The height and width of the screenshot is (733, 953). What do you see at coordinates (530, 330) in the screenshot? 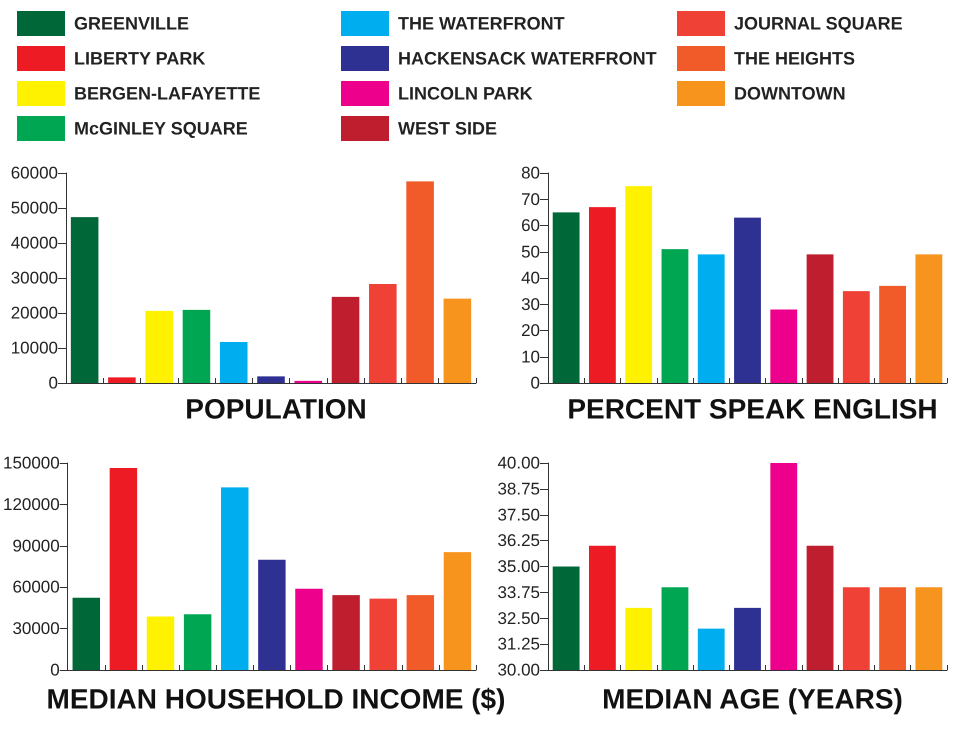
I see `y-tick-label: 20` at bounding box center [530, 330].